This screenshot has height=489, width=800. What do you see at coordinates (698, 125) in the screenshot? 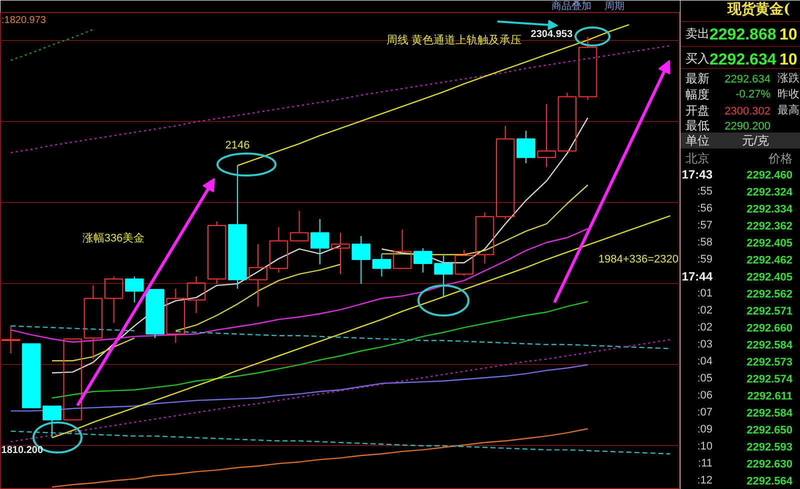
I see `text: 最低` at bounding box center [698, 125].